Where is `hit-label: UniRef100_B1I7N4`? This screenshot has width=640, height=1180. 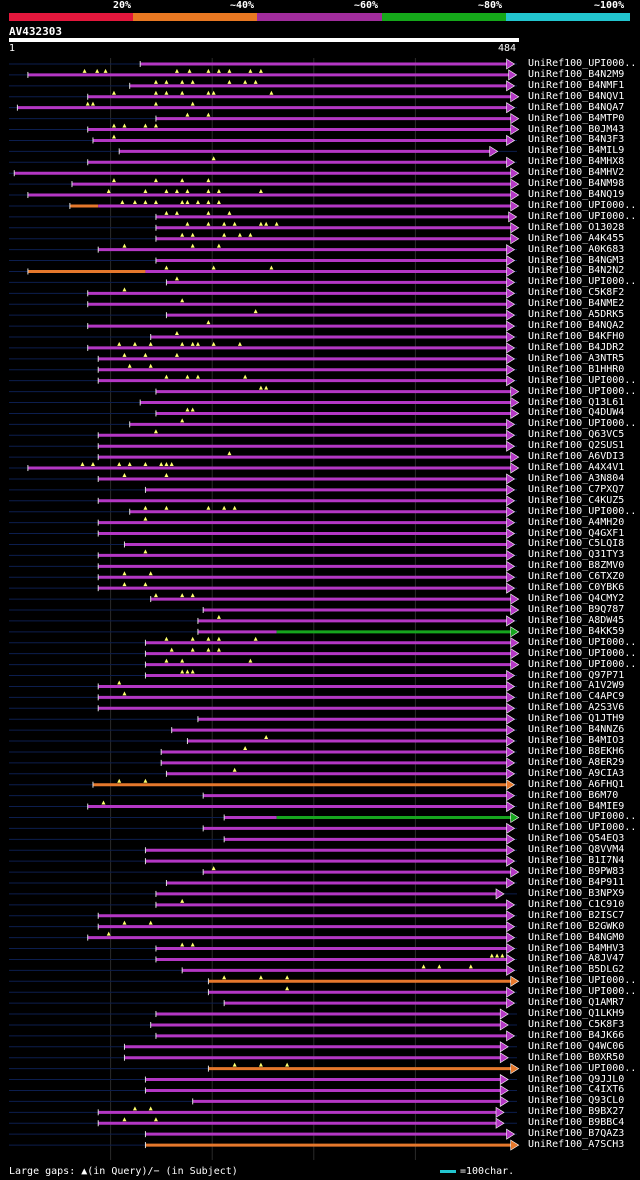
hit-label: UniRef100_B1I7N4 is located at coordinates (576, 861).